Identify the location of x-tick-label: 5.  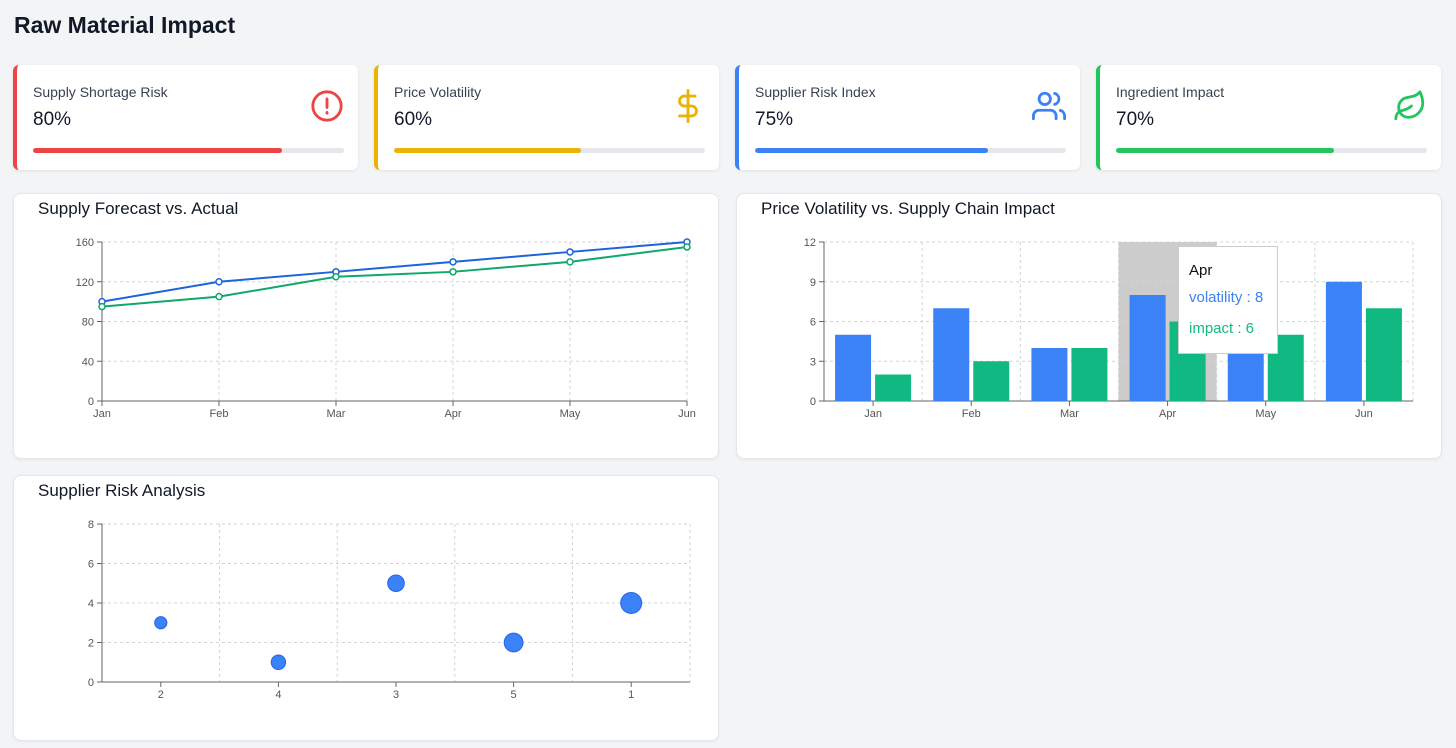
(514, 695).